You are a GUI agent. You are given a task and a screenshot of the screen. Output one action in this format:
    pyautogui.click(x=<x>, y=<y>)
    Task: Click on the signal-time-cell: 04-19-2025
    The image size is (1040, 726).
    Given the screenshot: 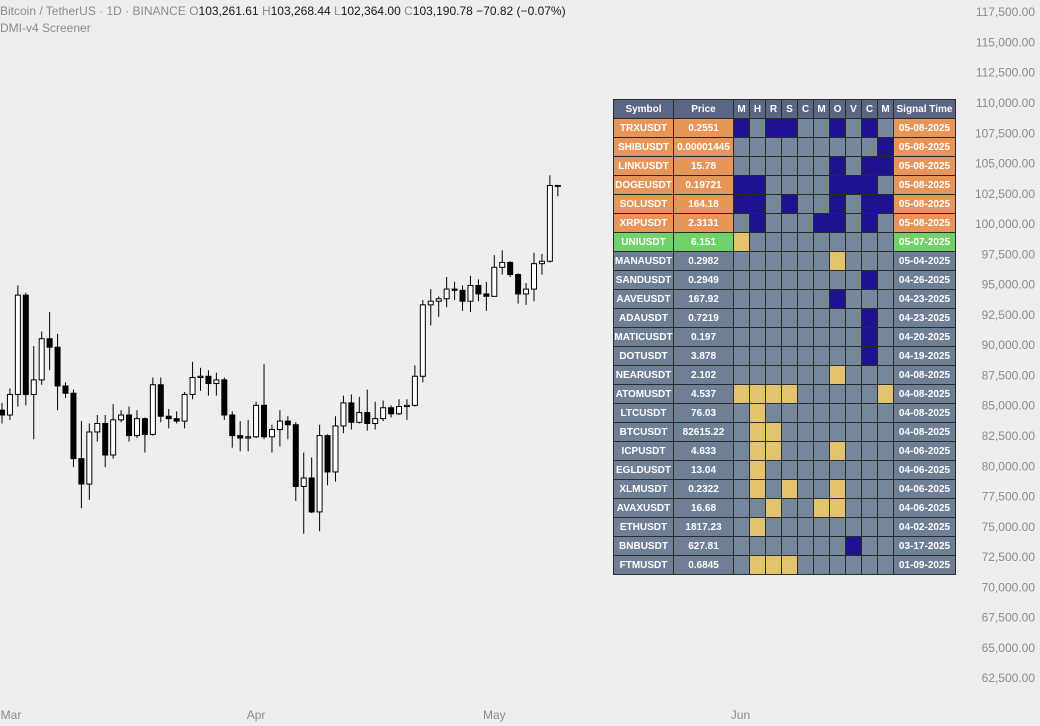 What is the action you would take?
    pyautogui.click(x=924, y=356)
    